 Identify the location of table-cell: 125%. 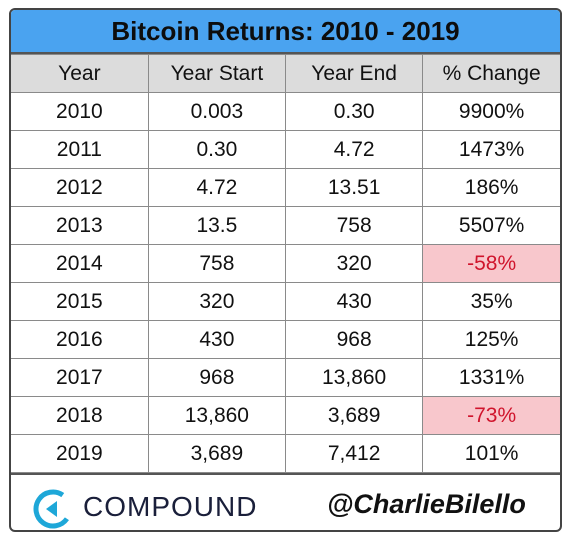
(491, 339).